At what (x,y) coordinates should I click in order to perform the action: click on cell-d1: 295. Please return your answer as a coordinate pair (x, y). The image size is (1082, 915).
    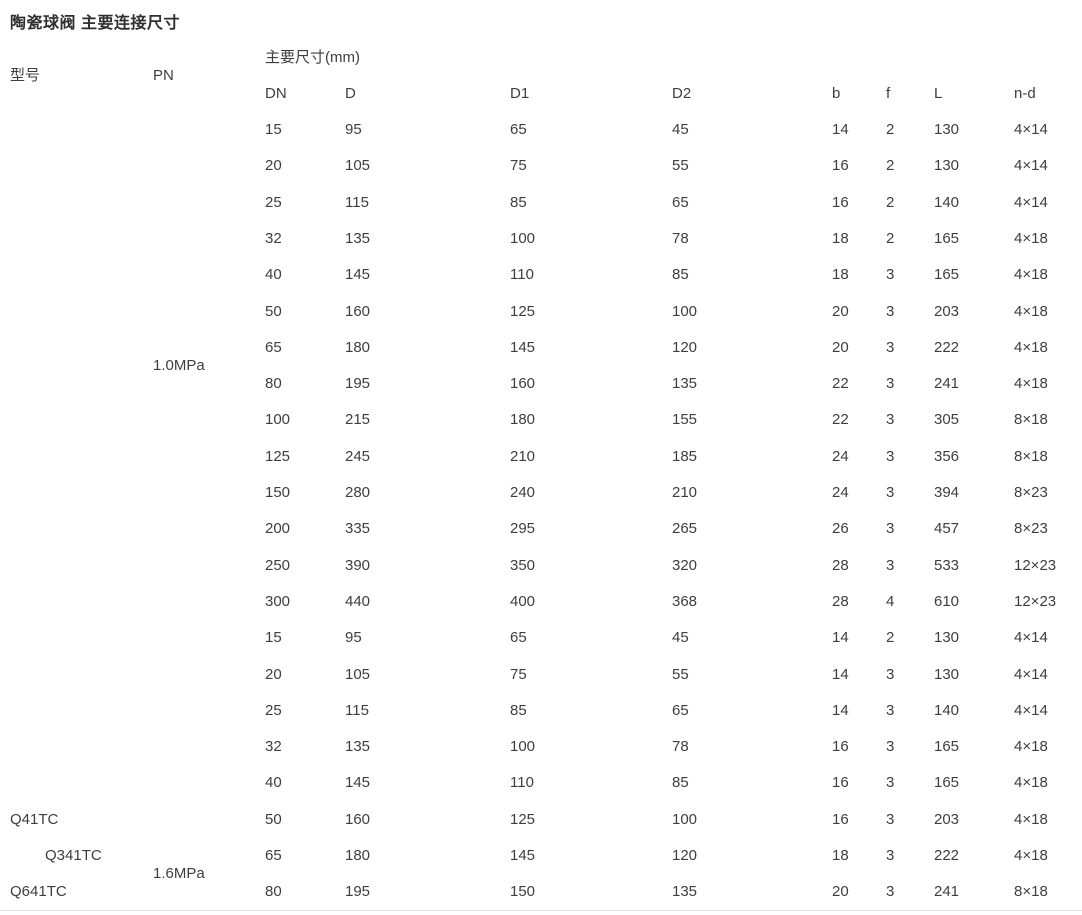
    Looking at the image, I should click on (523, 529).